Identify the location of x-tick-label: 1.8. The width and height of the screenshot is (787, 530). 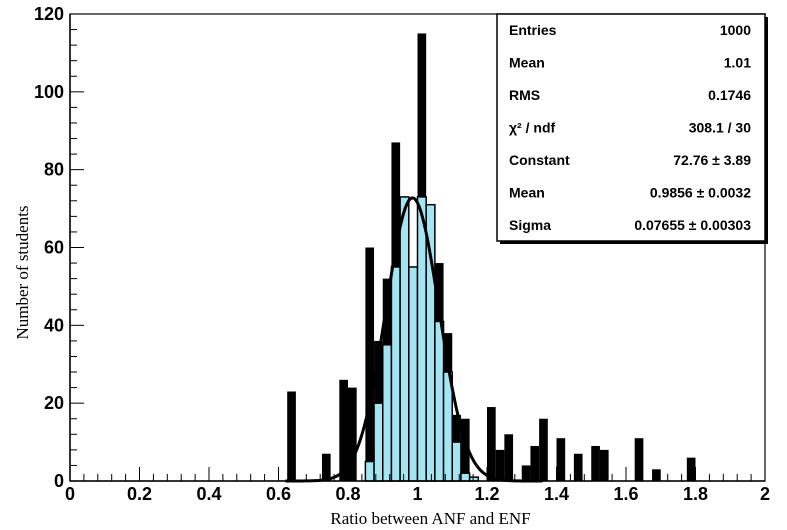
(695, 494).